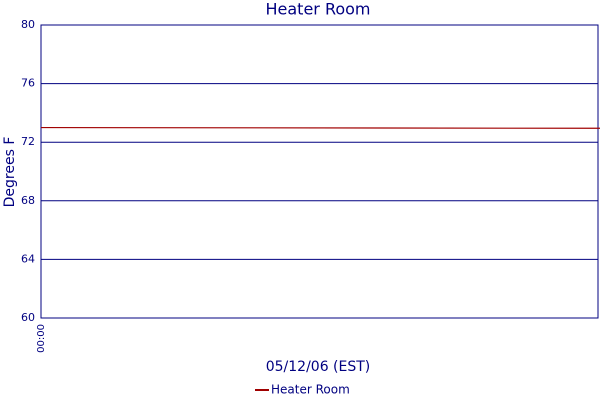 The height and width of the screenshot is (400, 600). Describe the element at coordinates (28, 200) in the screenshot. I see `y-tick-label: 68` at that location.